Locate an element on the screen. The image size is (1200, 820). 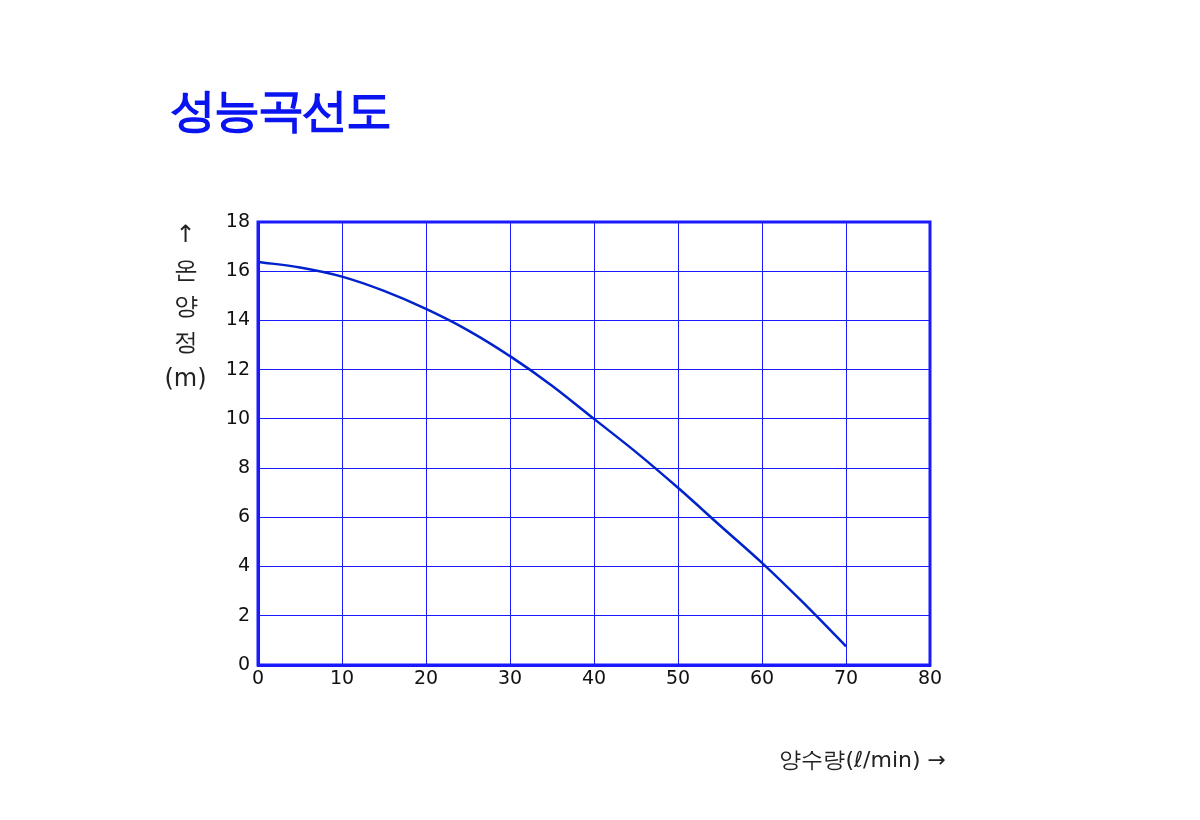
y-tick-label: 12 is located at coordinates (237, 367).